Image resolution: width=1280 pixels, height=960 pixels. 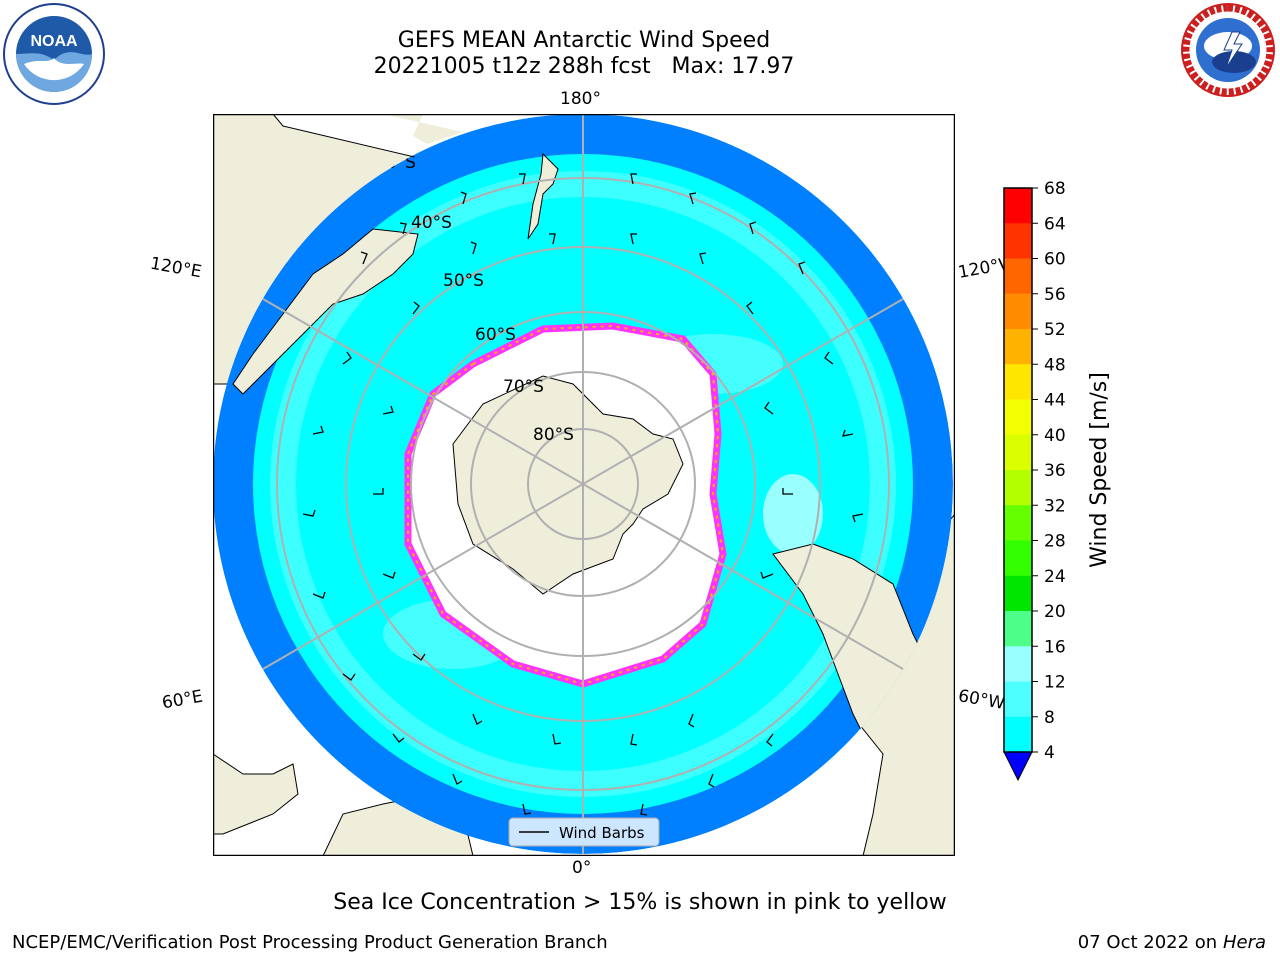 What do you see at coordinates (182, 700) in the screenshot?
I see `lon-label-60e: 60°E` at bounding box center [182, 700].